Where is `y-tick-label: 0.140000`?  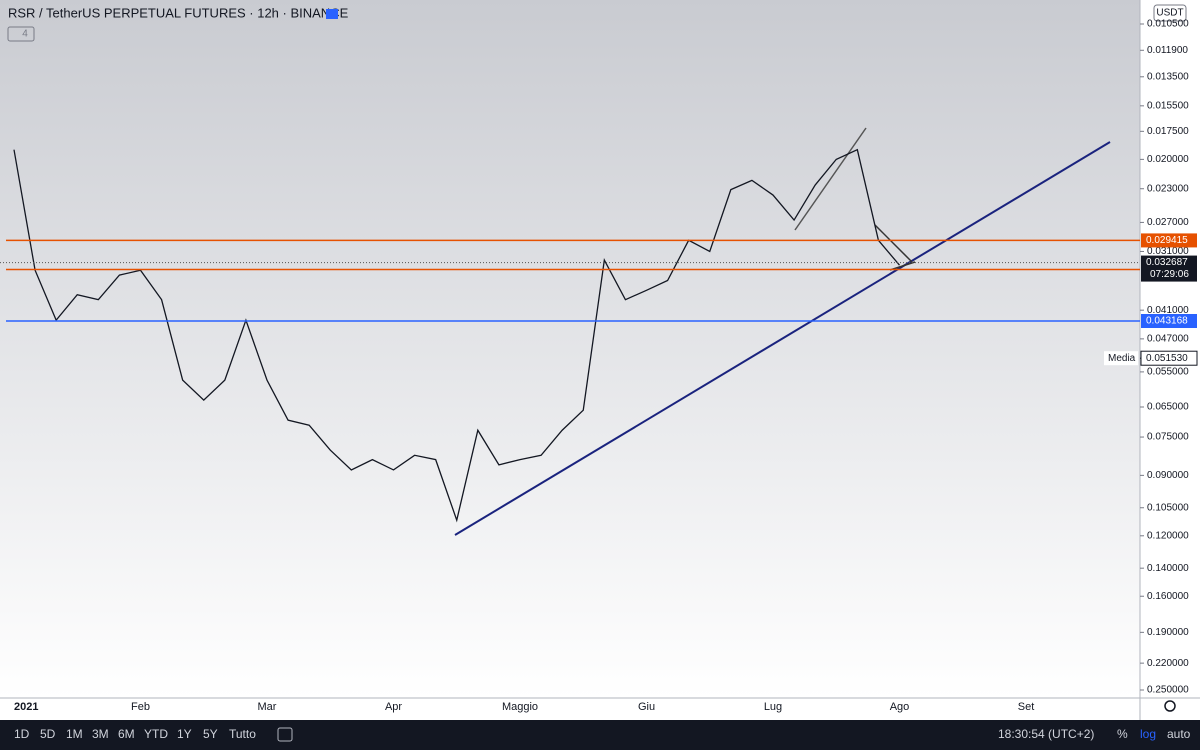 y-tick-label: 0.140000 is located at coordinates (1168, 568).